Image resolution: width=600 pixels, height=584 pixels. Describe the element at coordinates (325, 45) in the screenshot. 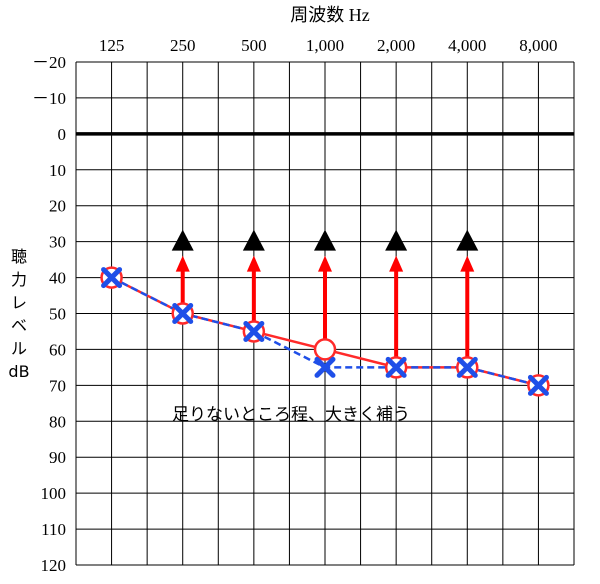

I see `x-tick-label: 1,000` at that location.